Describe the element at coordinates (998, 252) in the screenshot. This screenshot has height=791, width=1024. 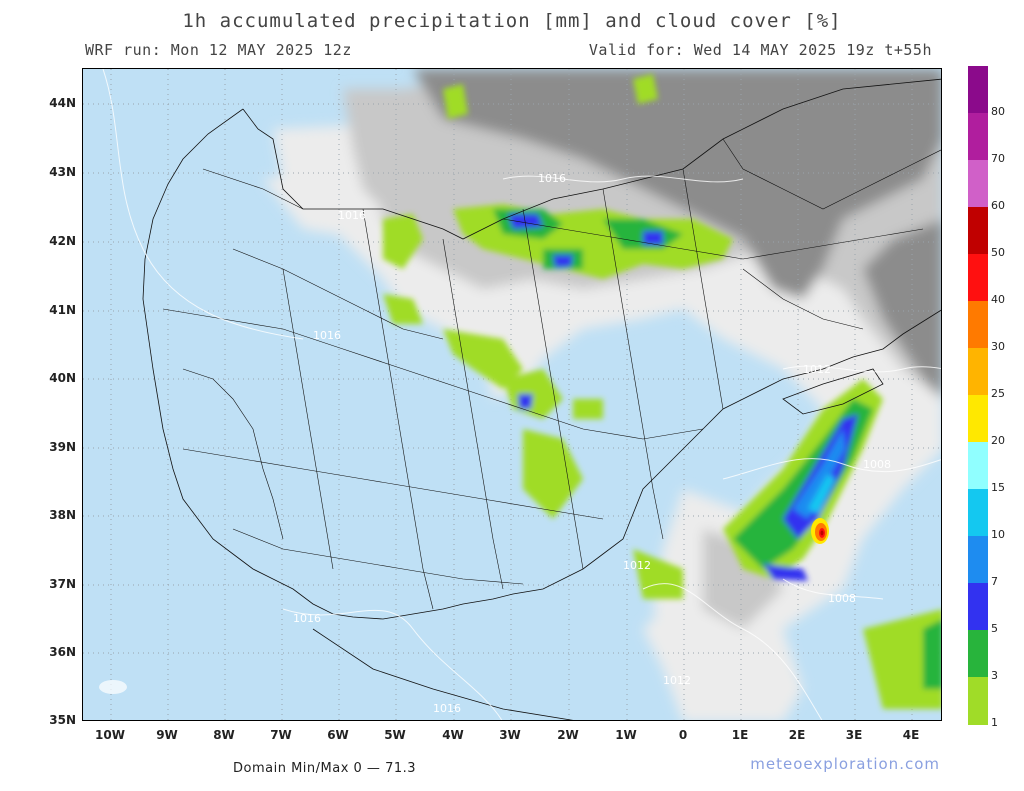
I see `colorbar-label: 50` at that location.